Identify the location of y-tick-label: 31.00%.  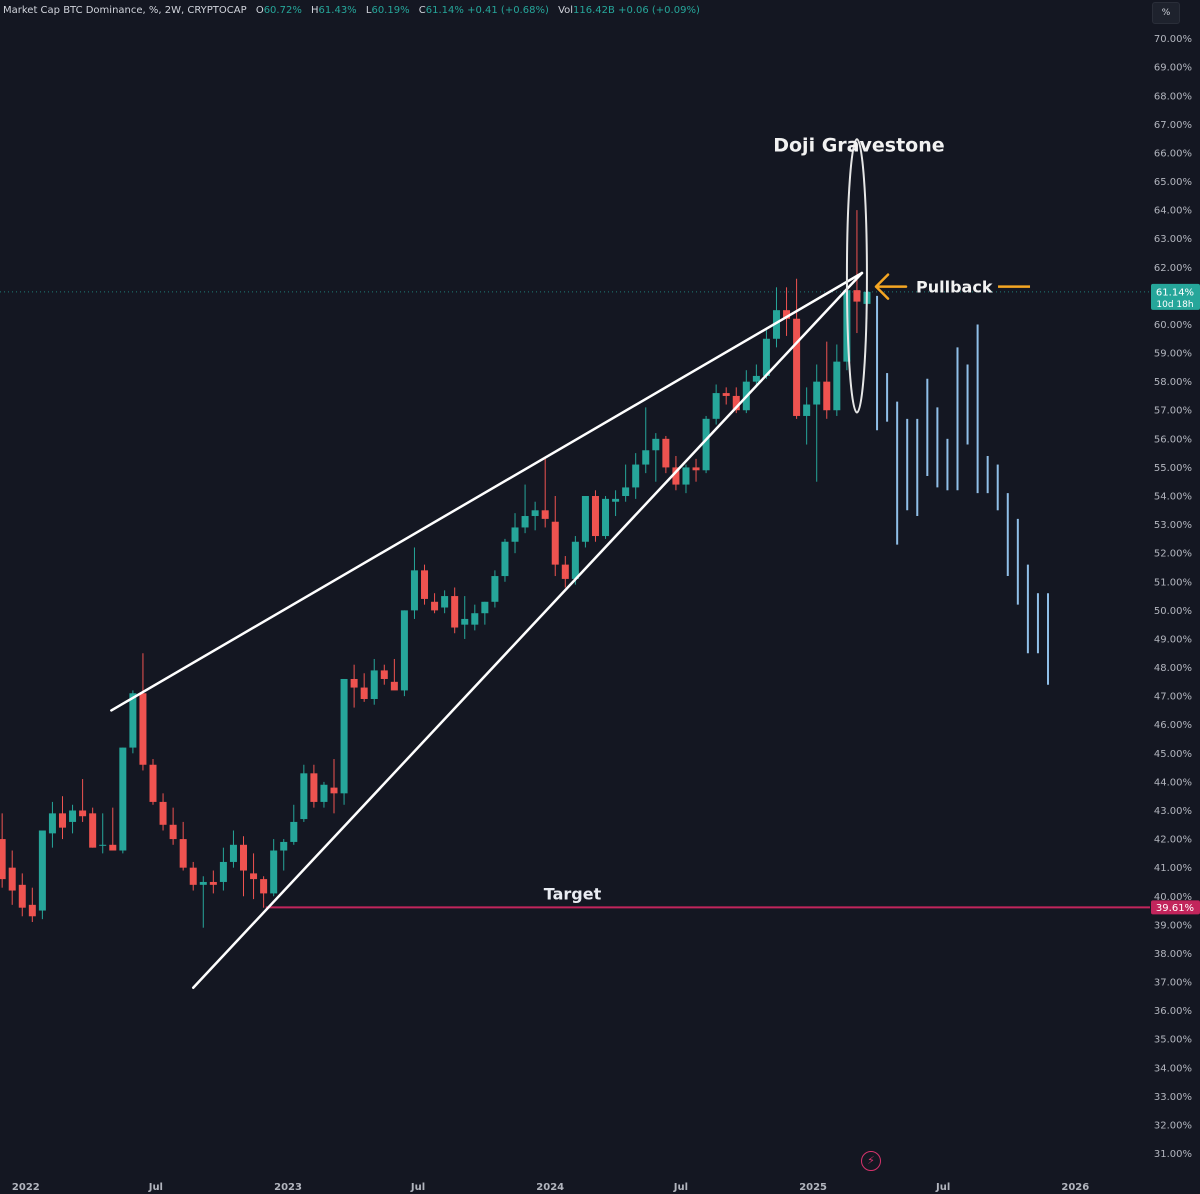
(1173, 1154).